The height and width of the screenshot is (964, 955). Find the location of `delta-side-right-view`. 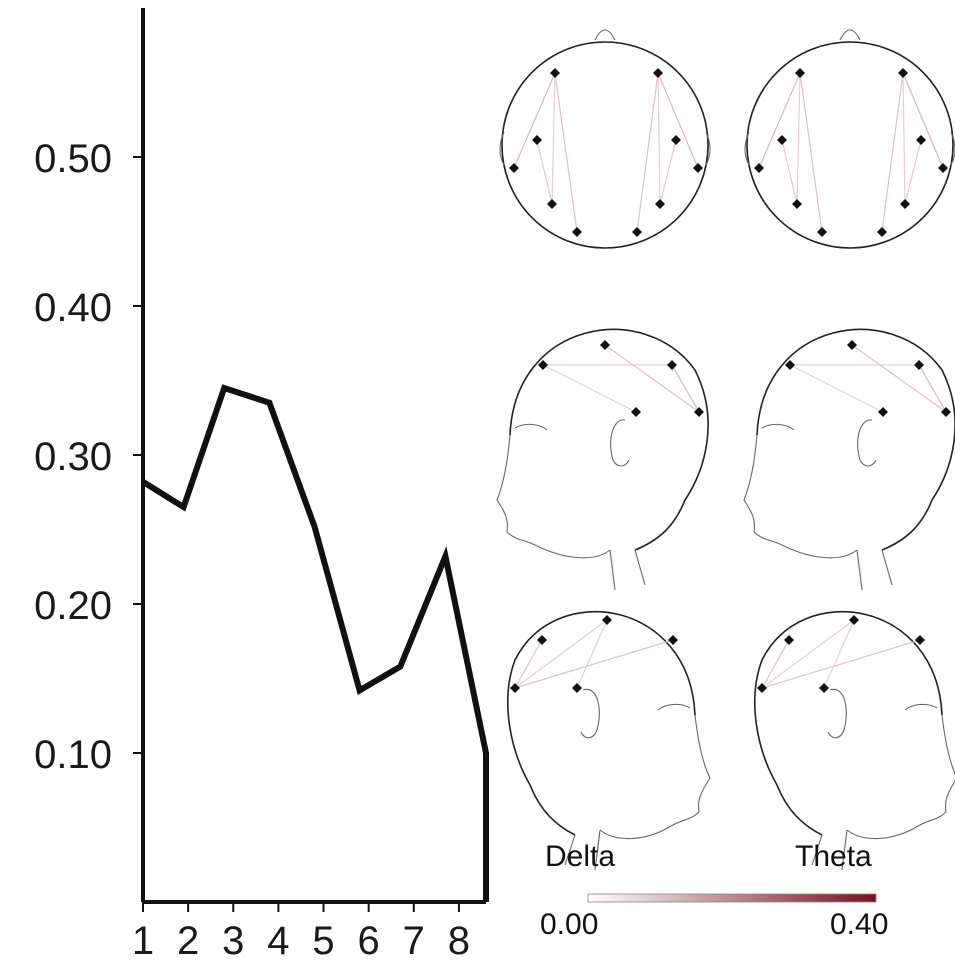

delta-side-right-view is located at coordinates (608, 740).